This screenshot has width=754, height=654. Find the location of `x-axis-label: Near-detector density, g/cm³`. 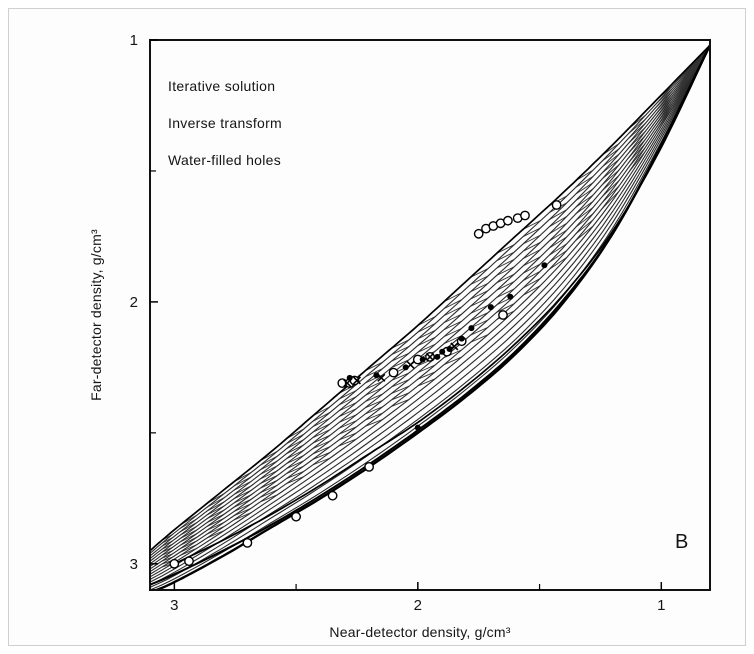

x-axis-label: Near-detector density, g/cm³ is located at coordinates (419, 632).